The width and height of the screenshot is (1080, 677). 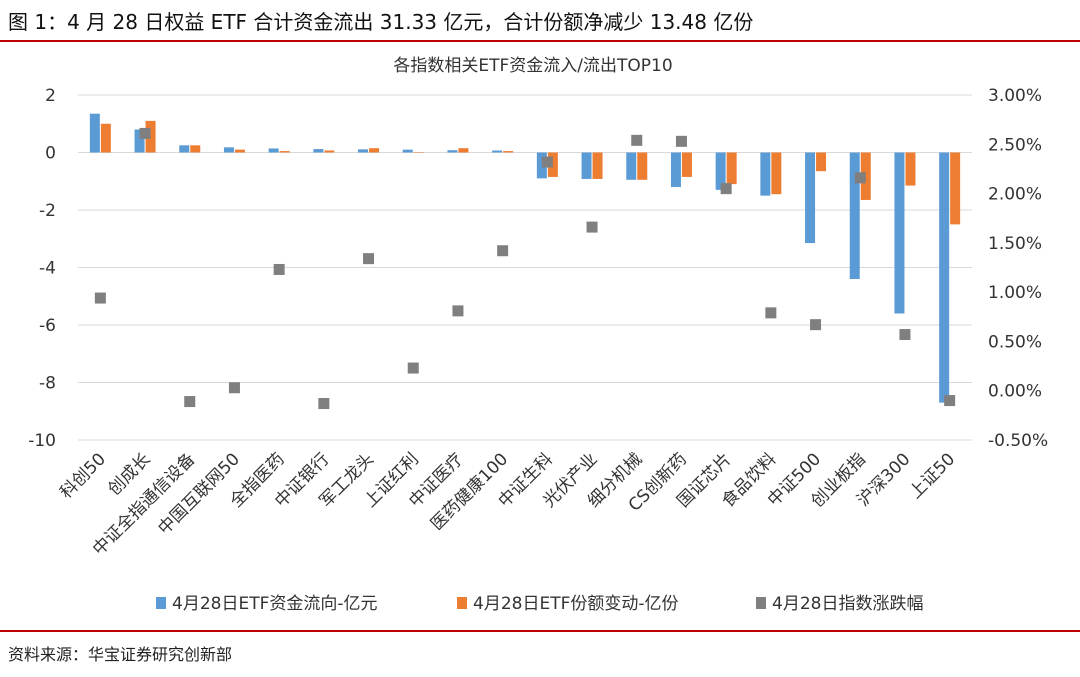 I want to click on chart-title: 各指数相关ETF资金流入/流出TOP10, so click(x=532, y=66).